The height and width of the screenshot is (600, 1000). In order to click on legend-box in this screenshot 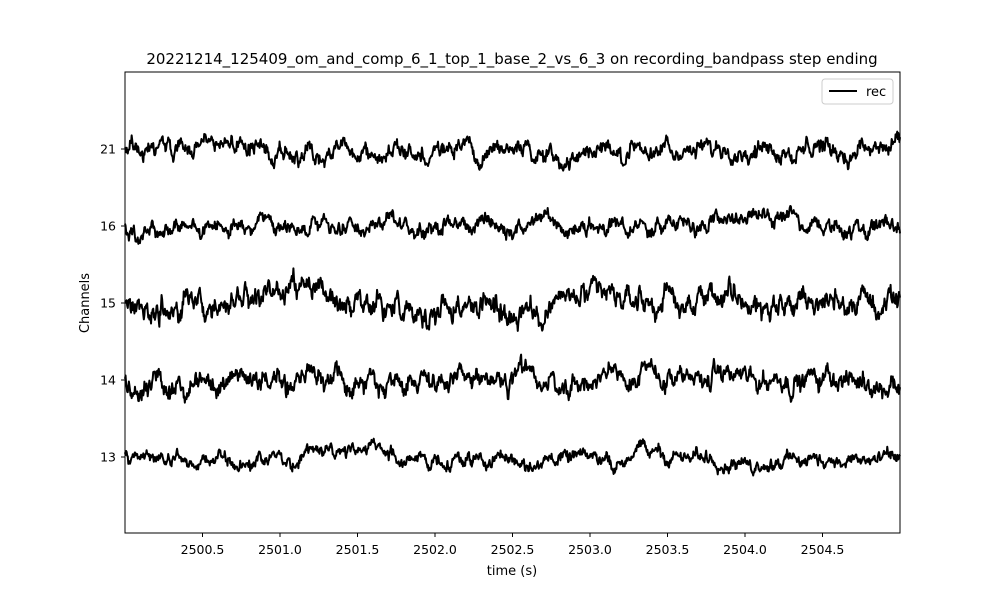, I will do `click(857, 91)`.